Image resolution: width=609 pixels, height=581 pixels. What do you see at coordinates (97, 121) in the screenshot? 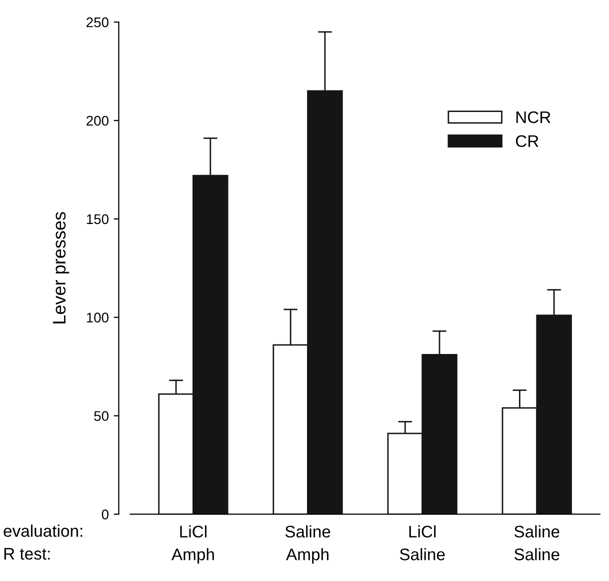
I see `y-tick-label: 200` at bounding box center [97, 121].